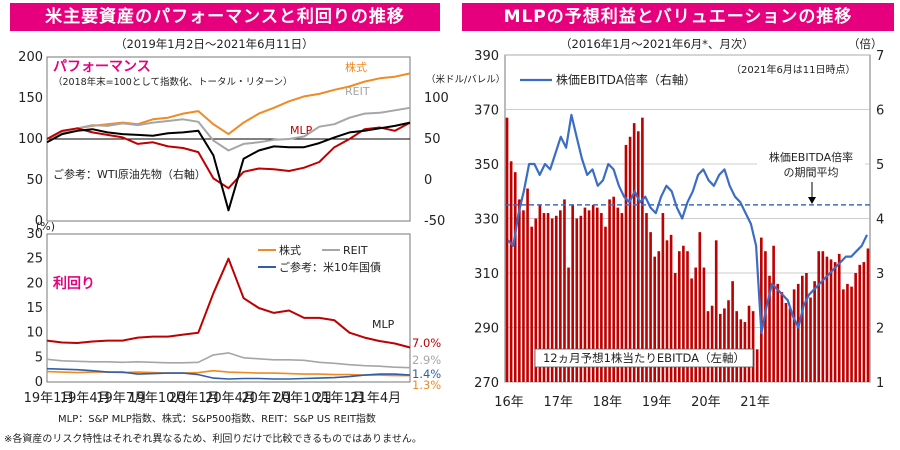  What do you see at coordinates (330, 267) in the screenshot?
I see `yield-legend-label: ご参考：米10年国債` at bounding box center [330, 267].